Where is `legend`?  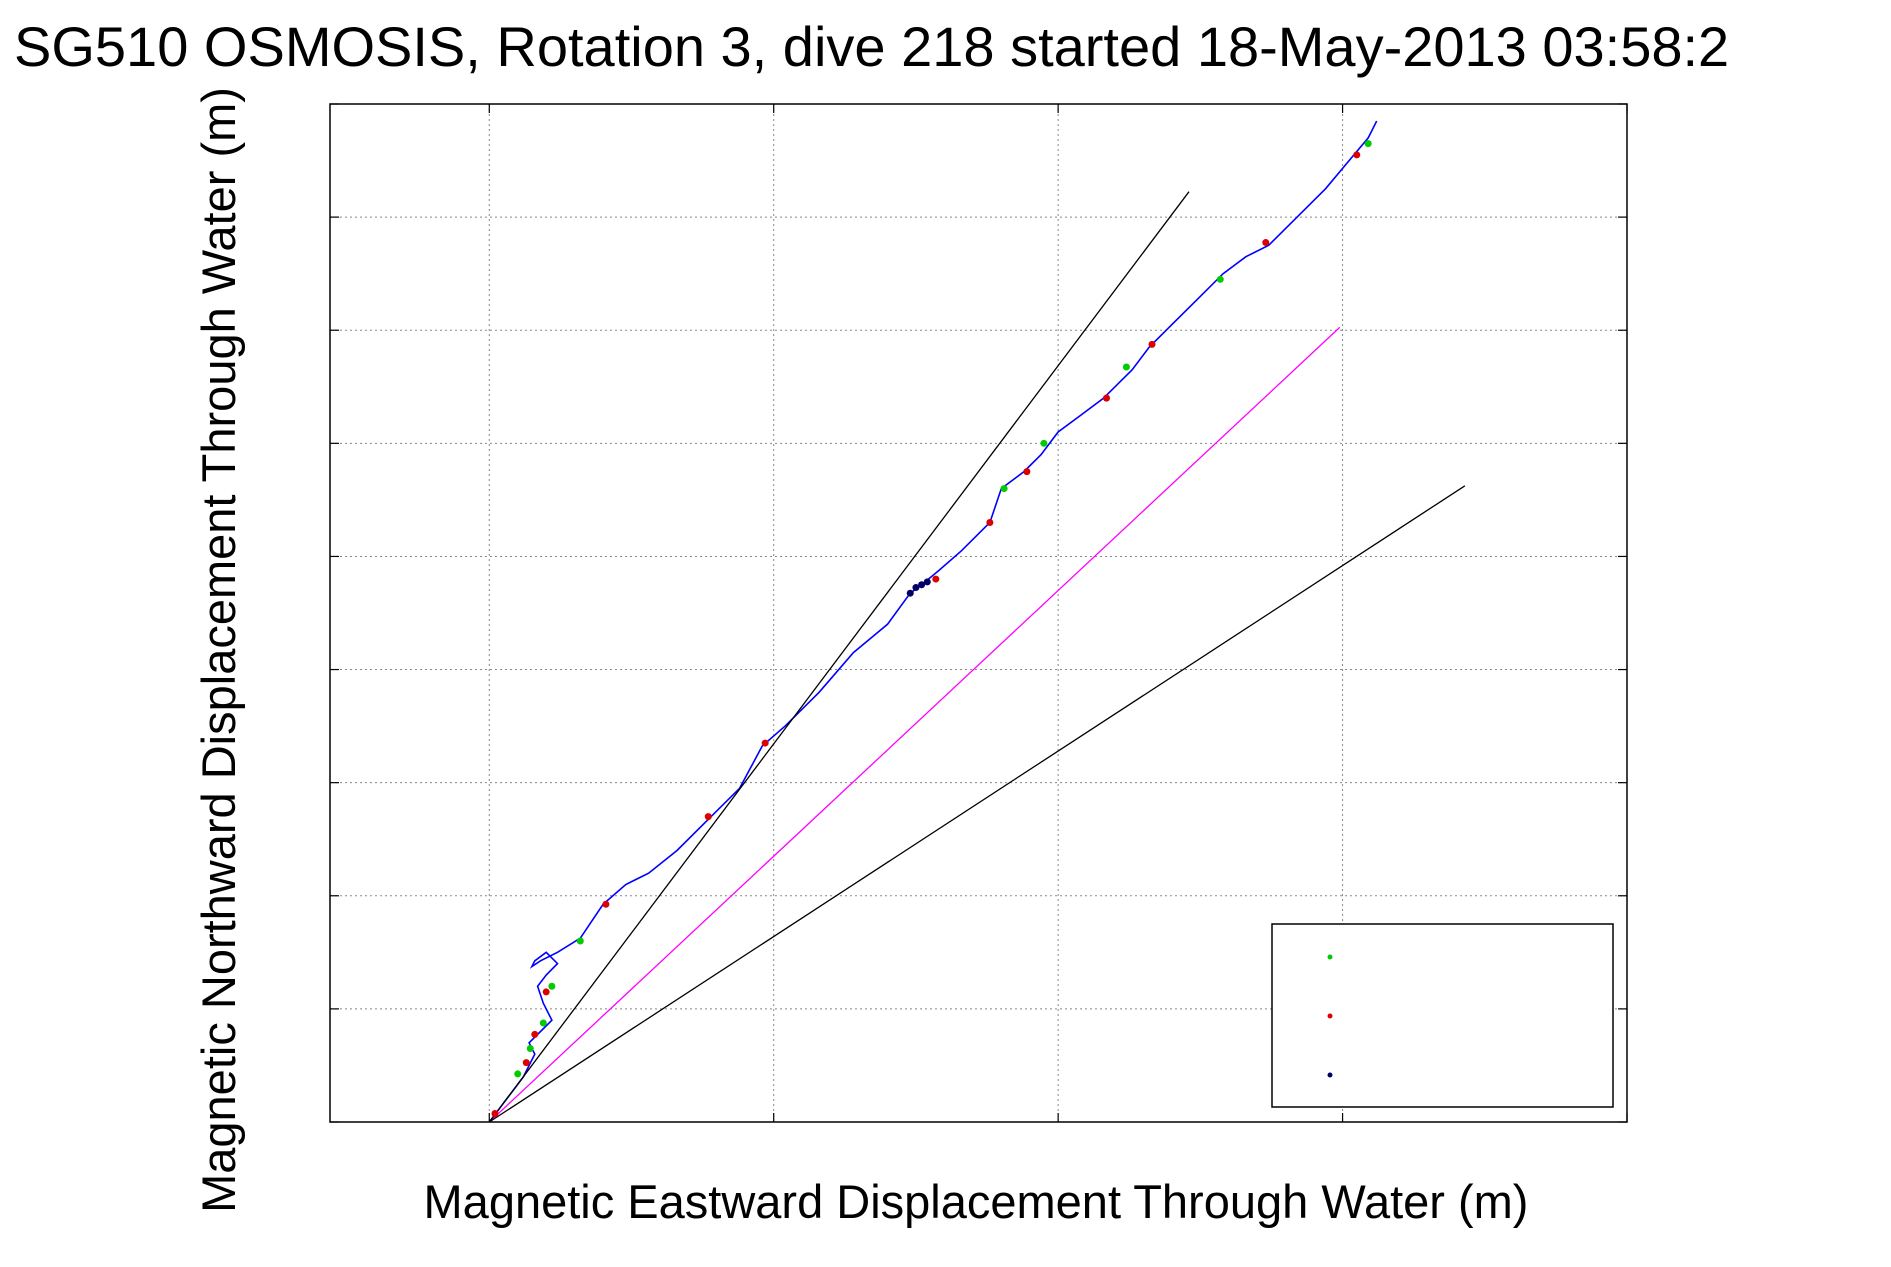 legend is located at coordinates (1442, 1015).